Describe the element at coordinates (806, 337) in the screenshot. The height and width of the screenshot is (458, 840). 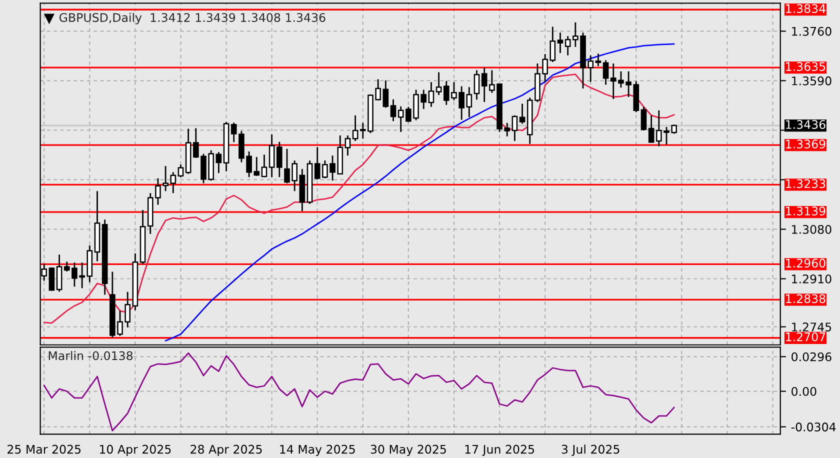
I see `ref-line-label: 1.2707` at that location.